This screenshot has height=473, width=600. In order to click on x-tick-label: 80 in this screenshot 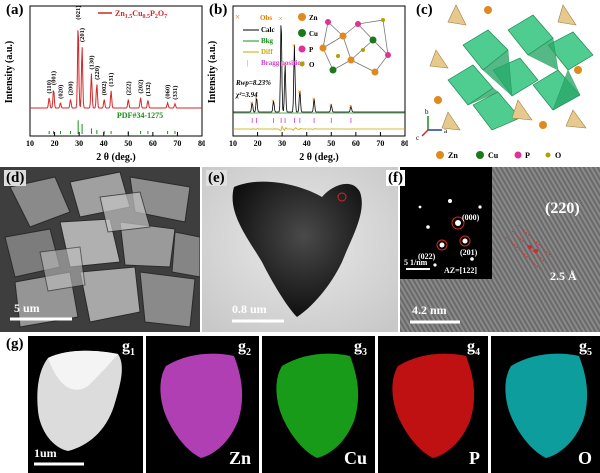, I will do `click(404, 143)`.